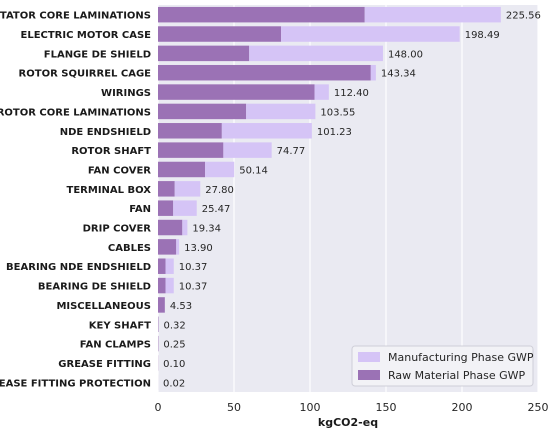  Describe the element at coordinates (523, 16) in the screenshot. I see `bar-value-label: 225.56` at that location.